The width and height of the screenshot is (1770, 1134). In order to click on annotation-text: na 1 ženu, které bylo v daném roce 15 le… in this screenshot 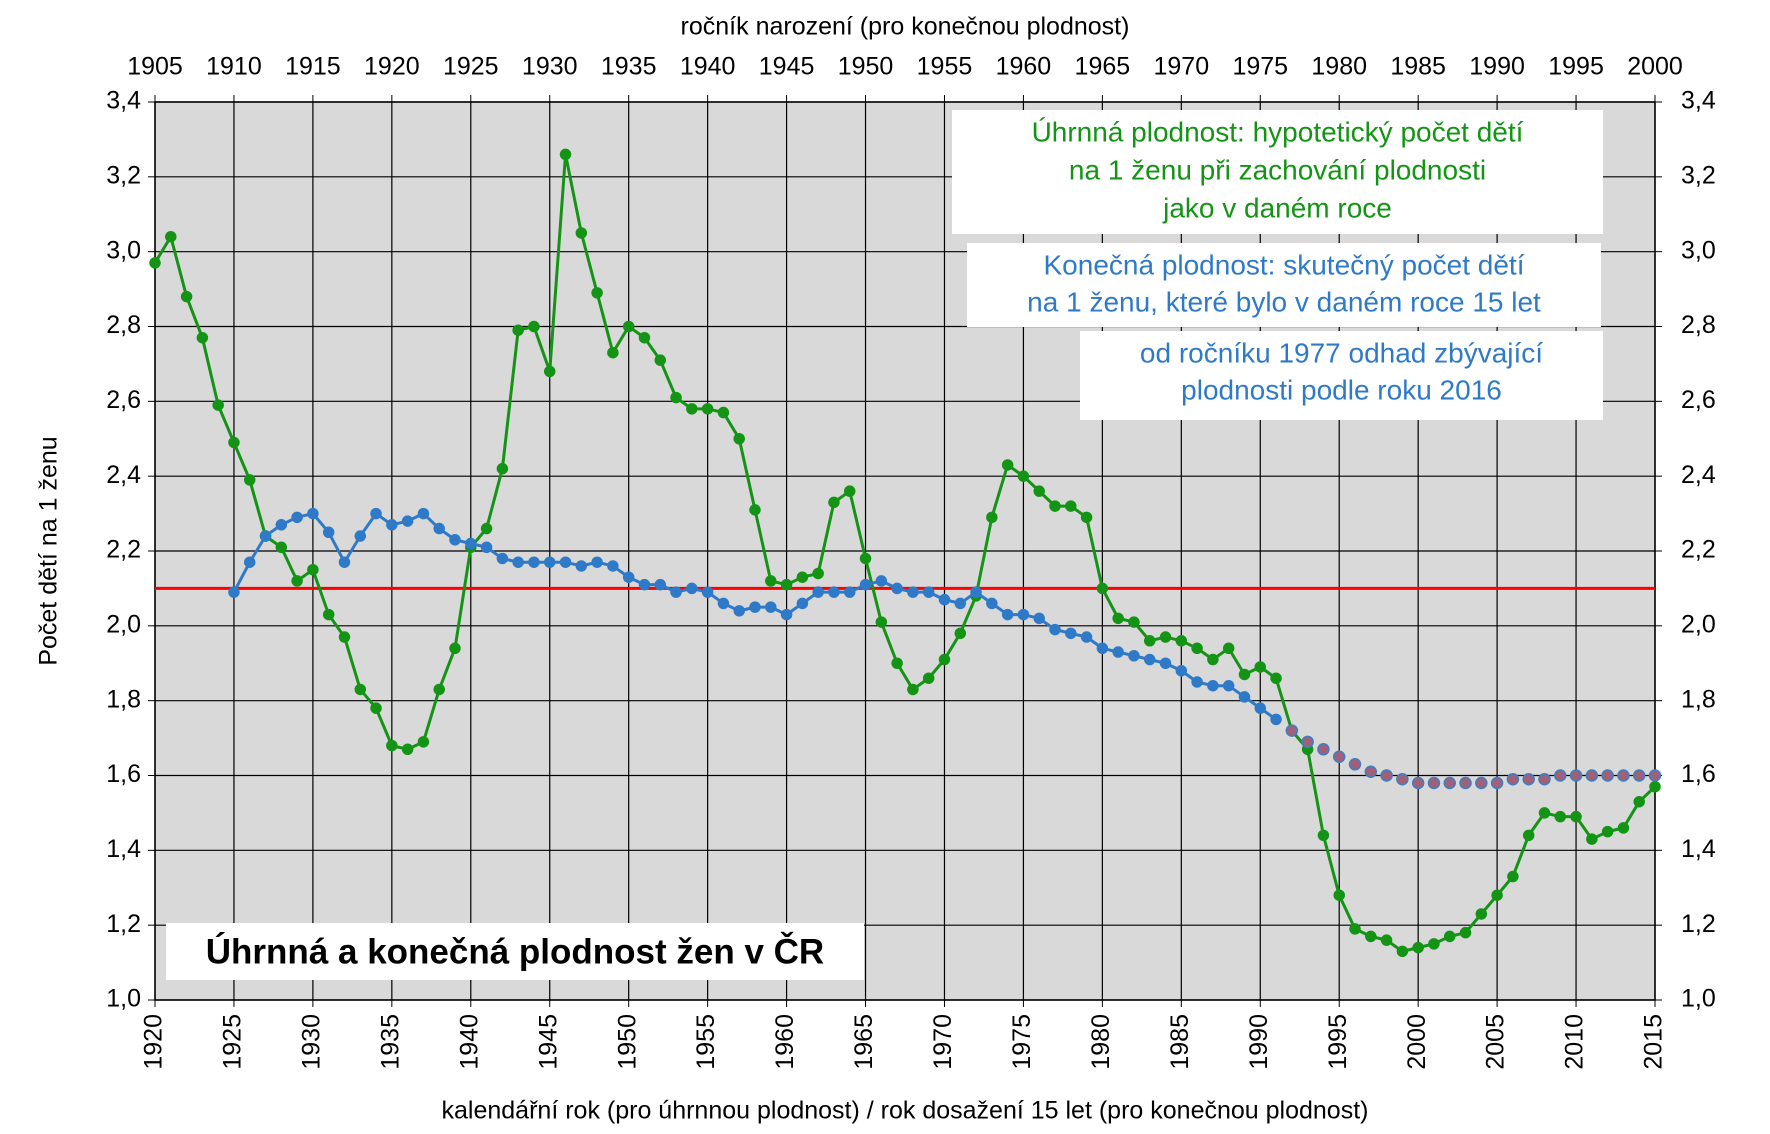, I will do `click(1284, 301)`.